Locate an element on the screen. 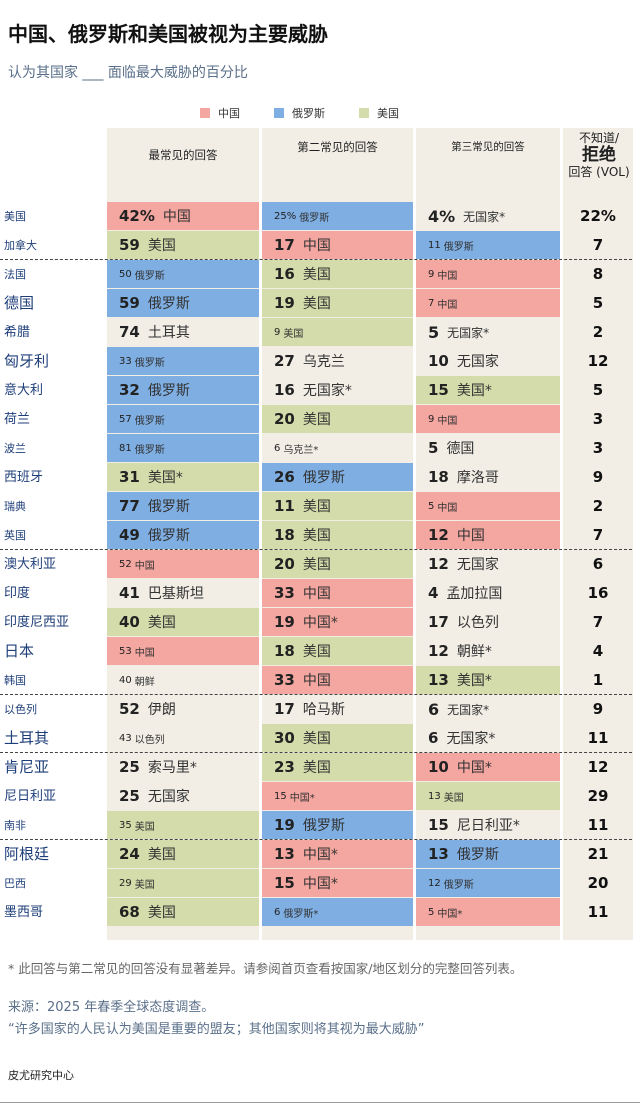 This screenshot has width=640, height=1109. response-label: 以色列 is located at coordinates (477, 623).